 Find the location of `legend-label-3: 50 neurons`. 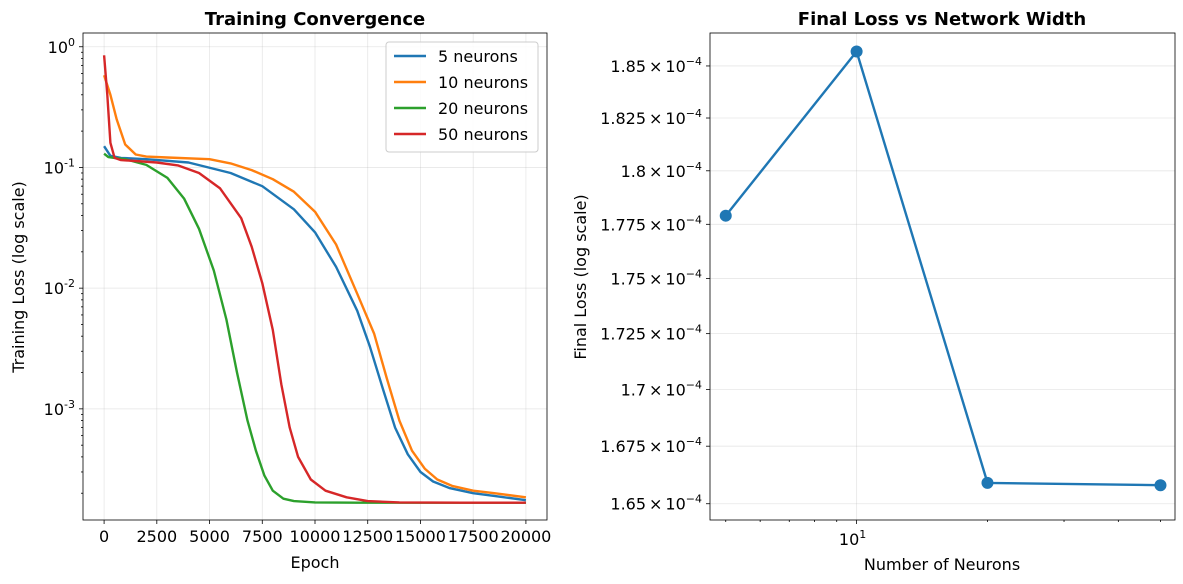

legend-label-3: 50 neurons is located at coordinates (483, 134).